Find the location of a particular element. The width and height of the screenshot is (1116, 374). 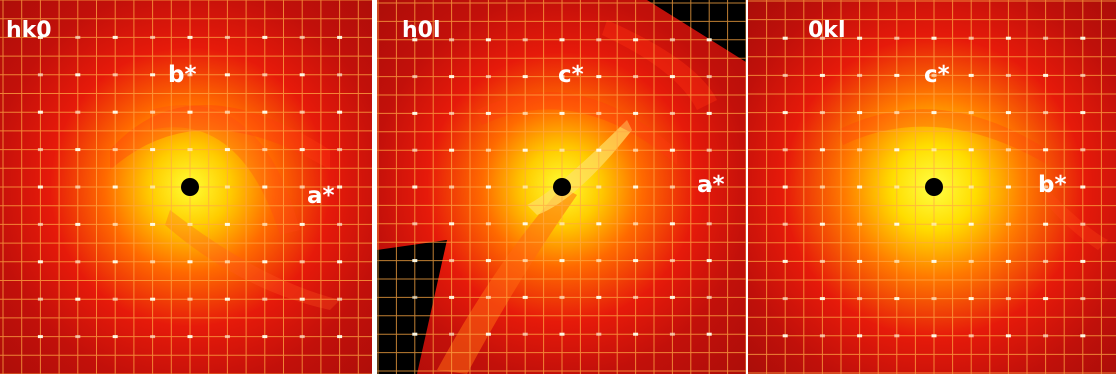

axis-label-b-star: b* is located at coordinates (182, 75).